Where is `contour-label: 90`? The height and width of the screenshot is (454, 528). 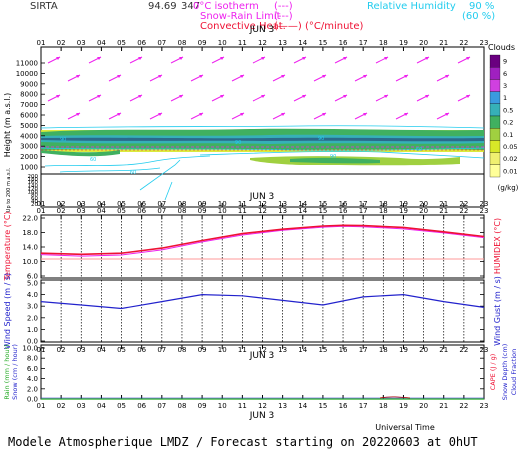 contour-label: 90 is located at coordinates (238, 143).